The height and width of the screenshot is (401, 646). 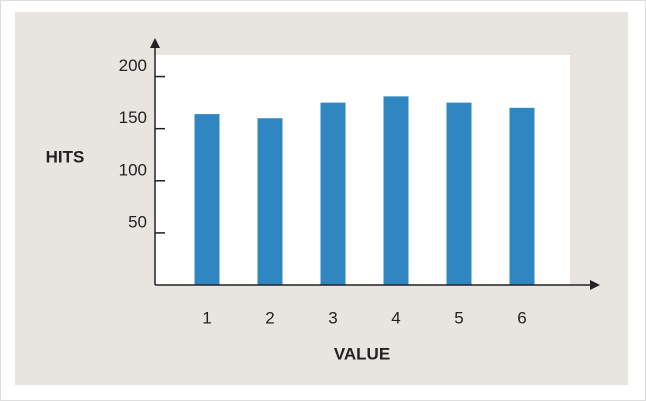 What do you see at coordinates (155, 43) in the screenshot?
I see `y-axis-arrow` at bounding box center [155, 43].